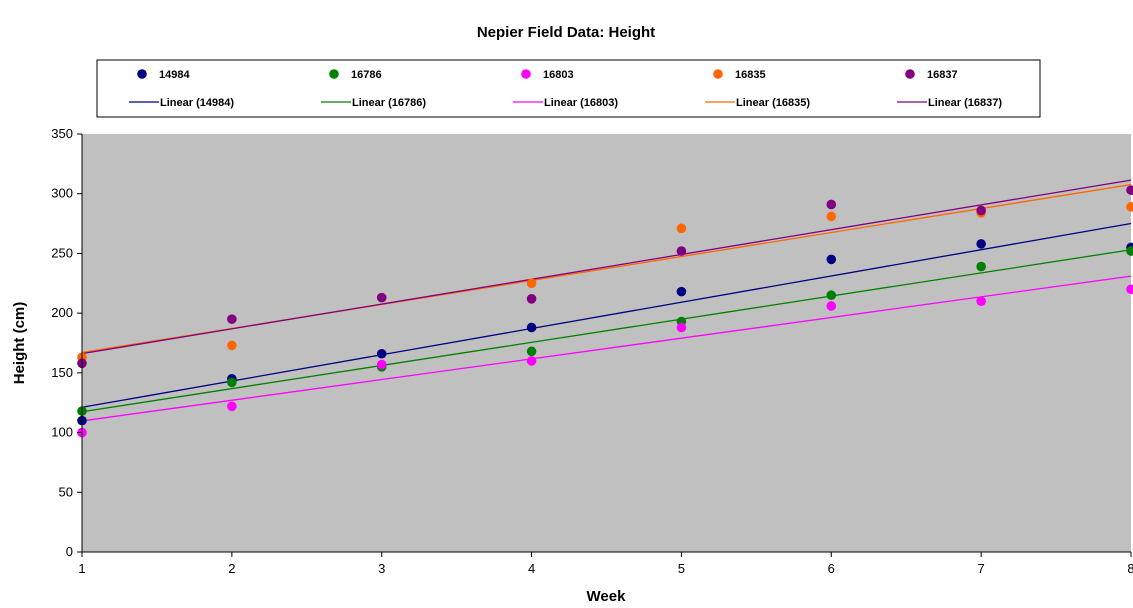  What do you see at coordinates (19, 343) in the screenshot?
I see `y-axis-title: Height (cm)` at bounding box center [19, 343].